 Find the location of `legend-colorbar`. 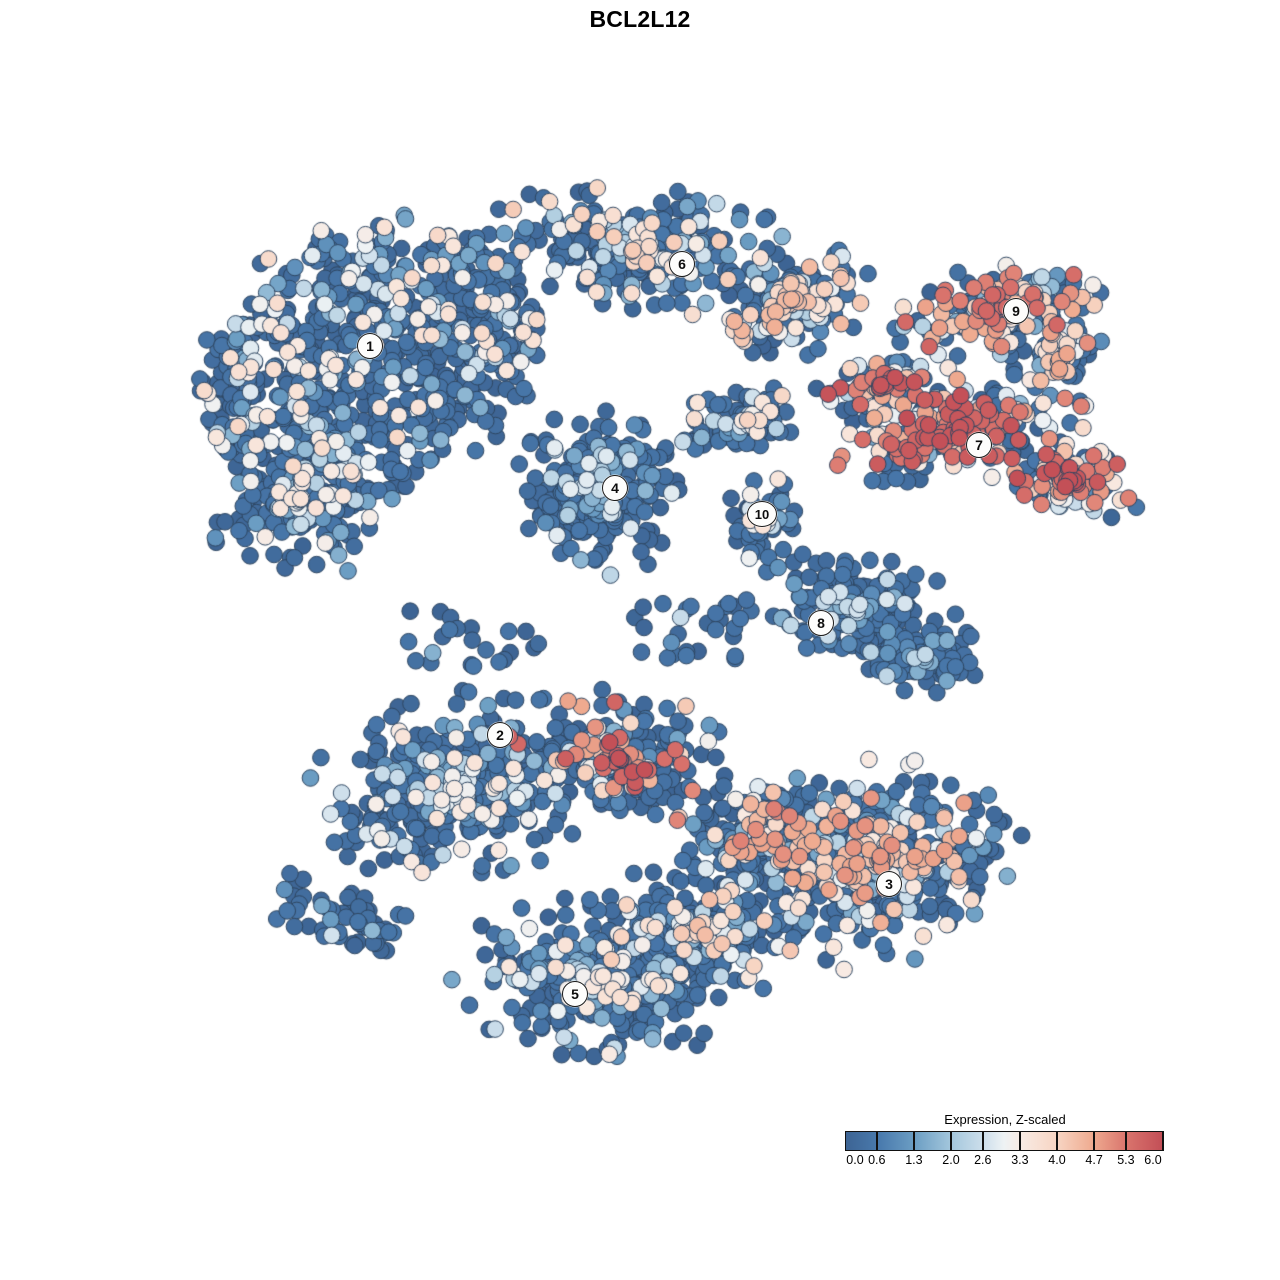

legend-colorbar is located at coordinates (1004, 1141).